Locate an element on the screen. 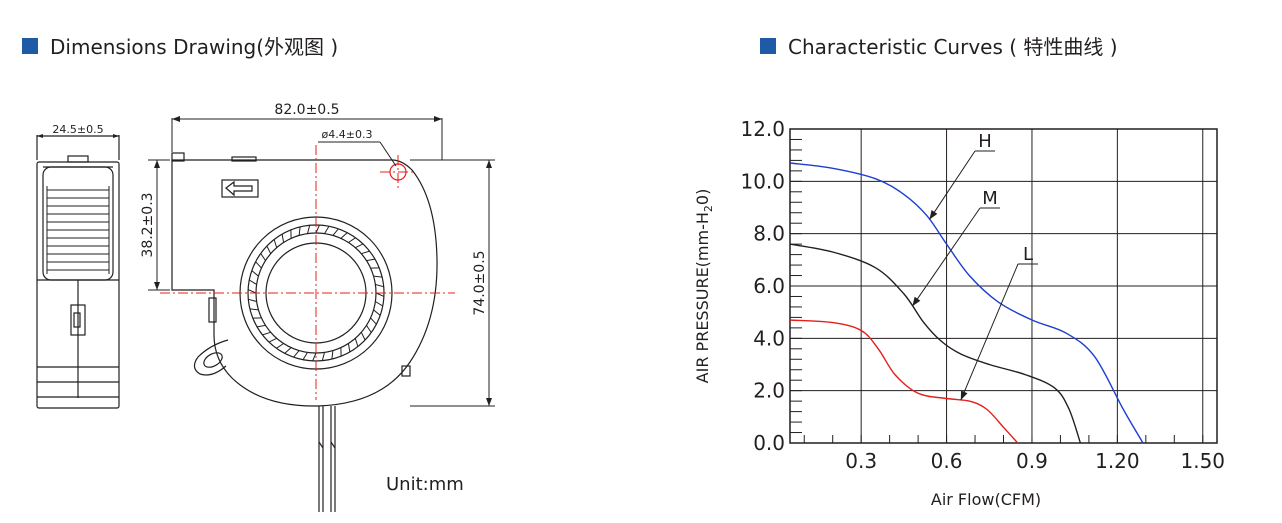  chart-series is located at coordinates (966, 303).